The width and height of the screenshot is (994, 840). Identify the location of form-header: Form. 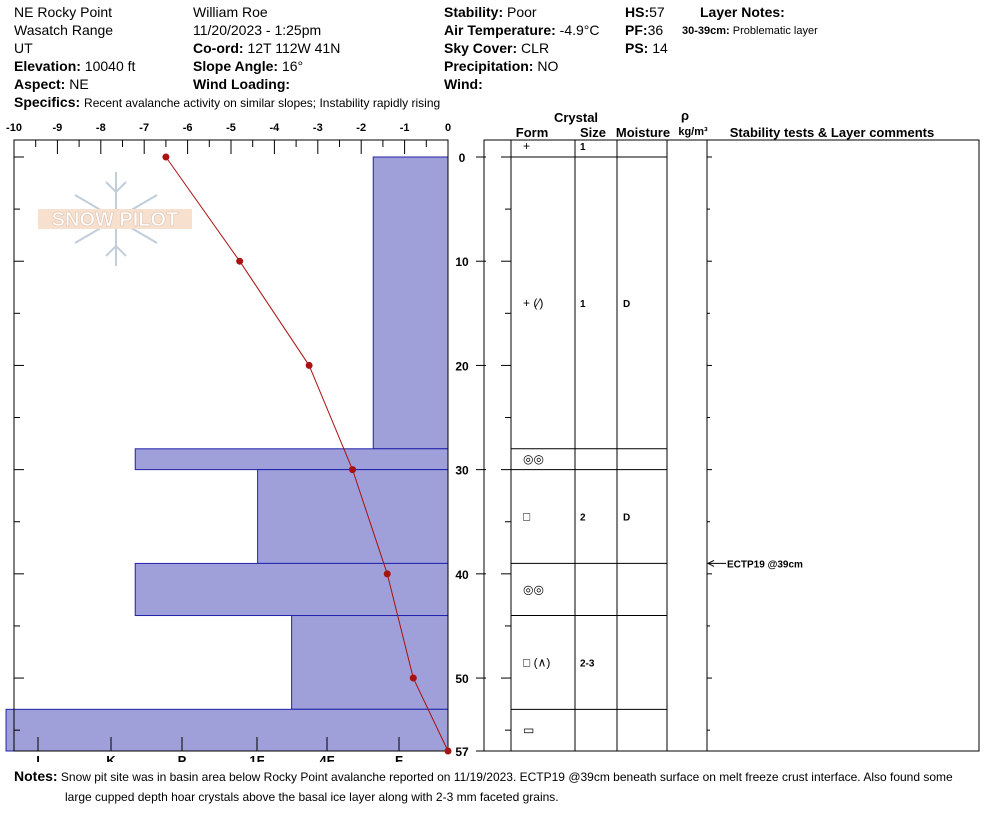
(532, 132).